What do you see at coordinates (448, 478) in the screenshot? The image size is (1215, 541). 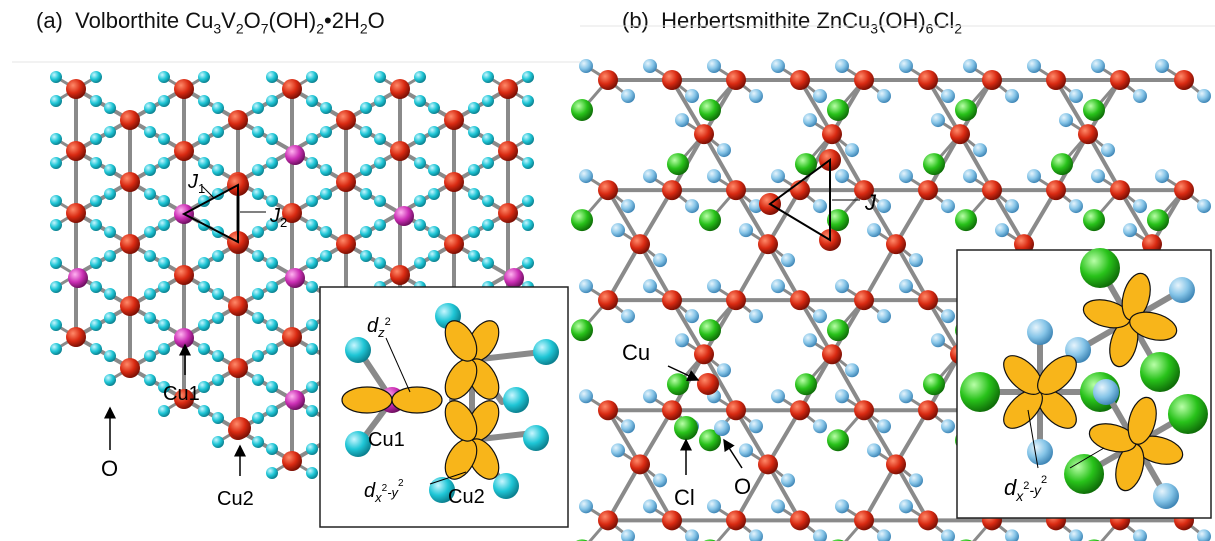 I see `dx2y2-pointer-a` at bounding box center [448, 478].